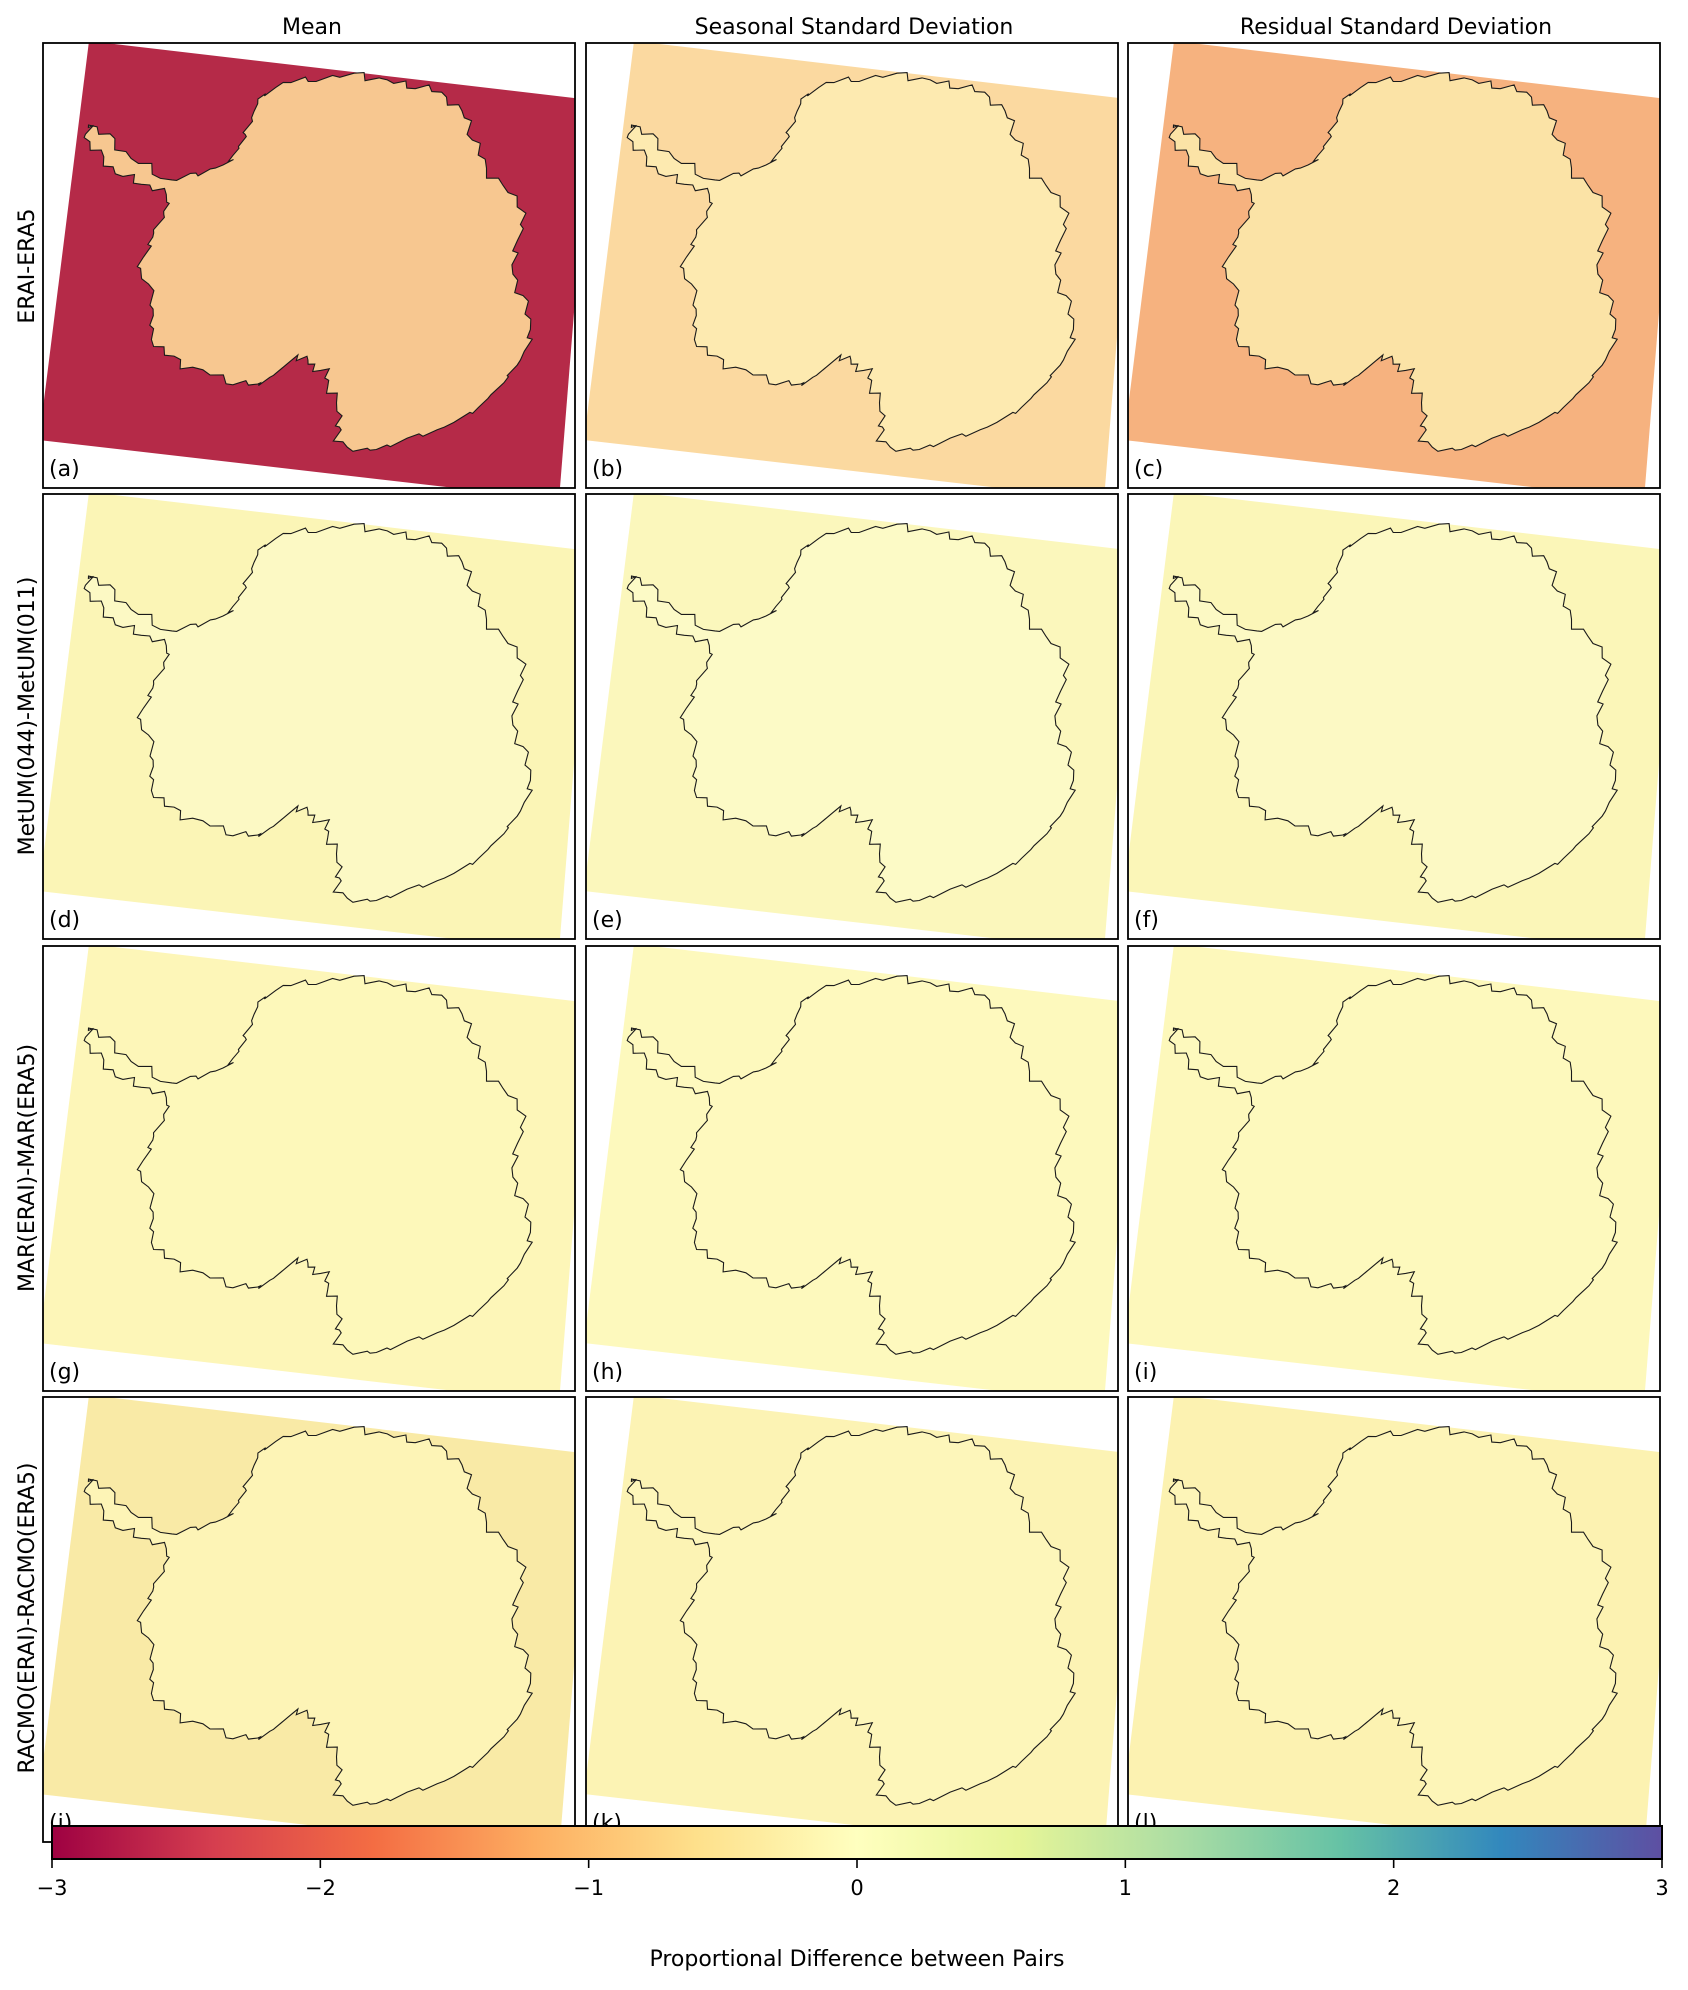 Image resolution: width=1688 pixels, height=1990 pixels. What do you see at coordinates (320, 1888) in the screenshot?
I see `colorbar-tick-label: −2` at bounding box center [320, 1888].